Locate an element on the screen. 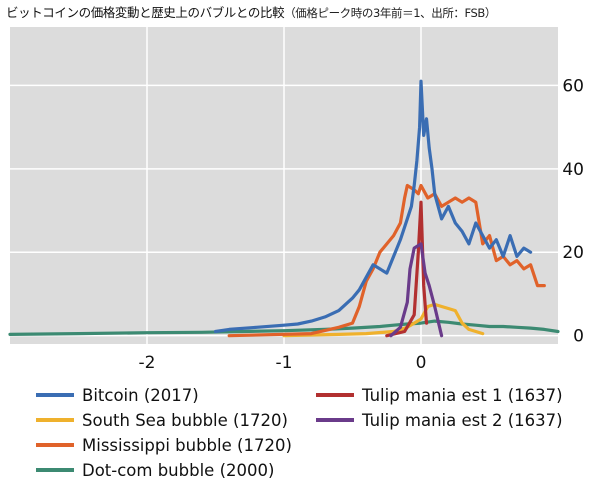 Image resolution: width=600 pixels, height=491 pixels. y-tick-label: 60 is located at coordinates (573, 86).